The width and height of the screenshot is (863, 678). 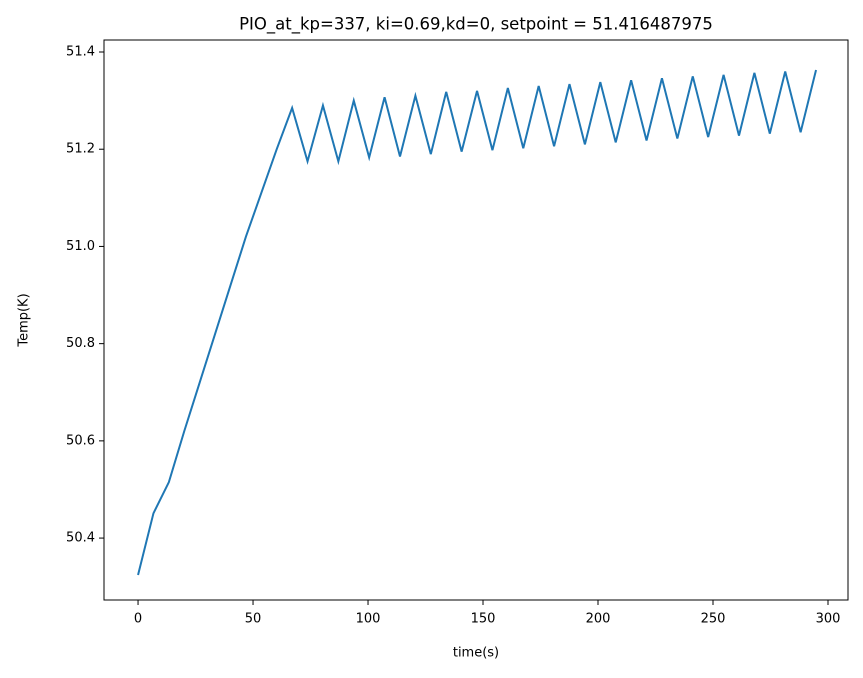 What do you see at coordinates (80, 440) in the screenshot?
I see `y-tick-label: 50.6` at bounding box center [80, 440].